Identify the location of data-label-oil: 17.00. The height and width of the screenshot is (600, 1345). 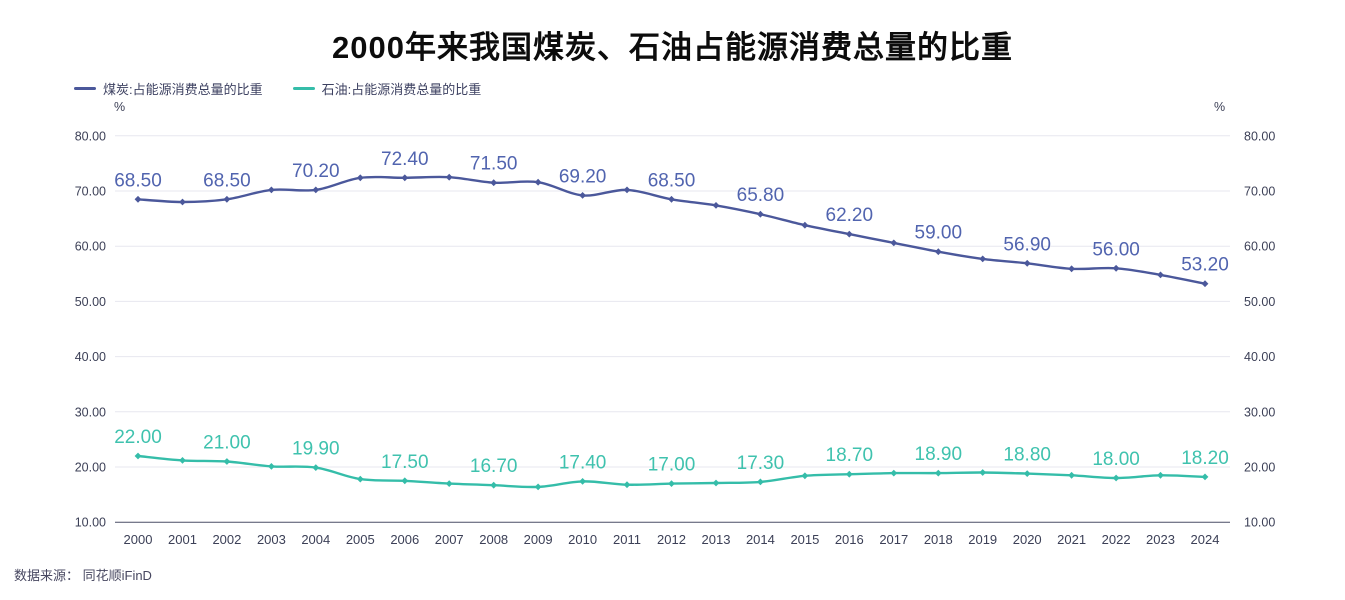
(672, 465).